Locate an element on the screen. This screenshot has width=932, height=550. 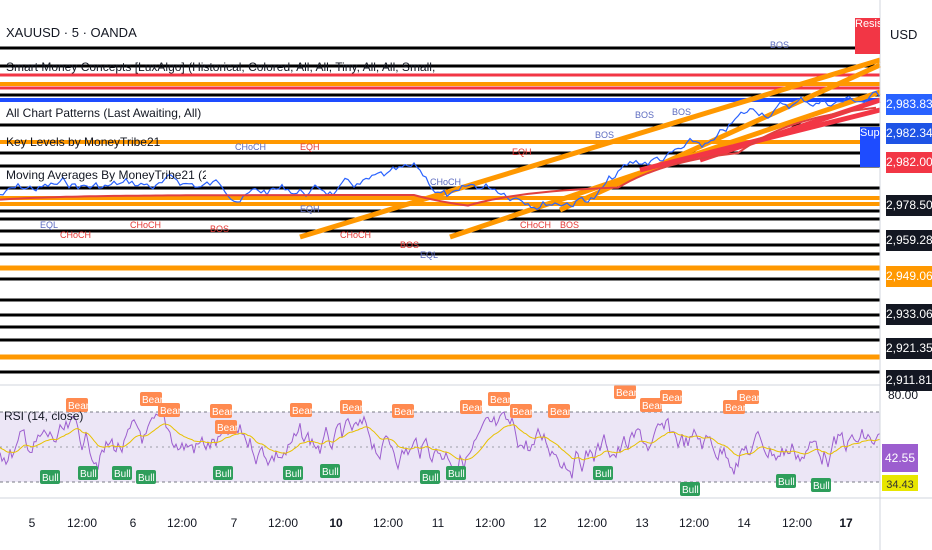
price-axis-label: 2,921.357 is located at coordinates (909, 348).